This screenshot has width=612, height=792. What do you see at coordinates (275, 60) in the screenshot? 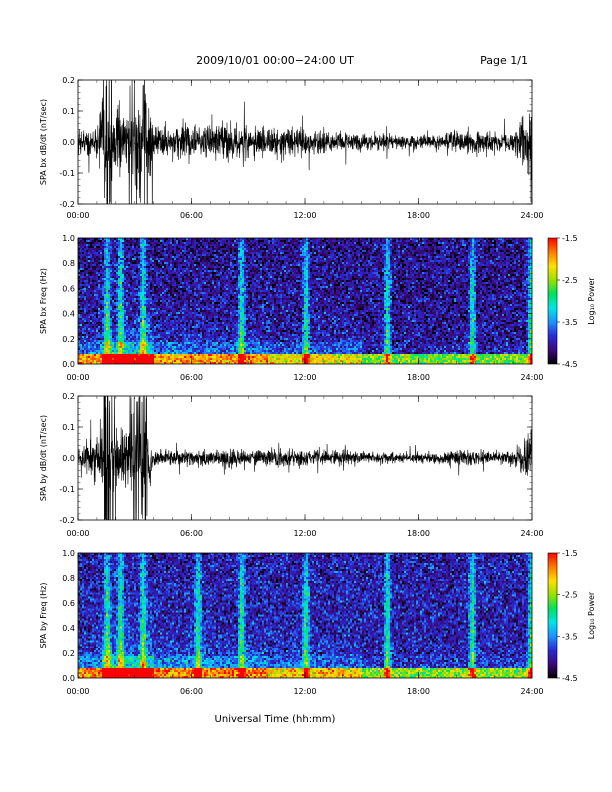
I see `date-range-title: 2009/10/01 00:00−24:00 UT` at bounding box center [275, 60].